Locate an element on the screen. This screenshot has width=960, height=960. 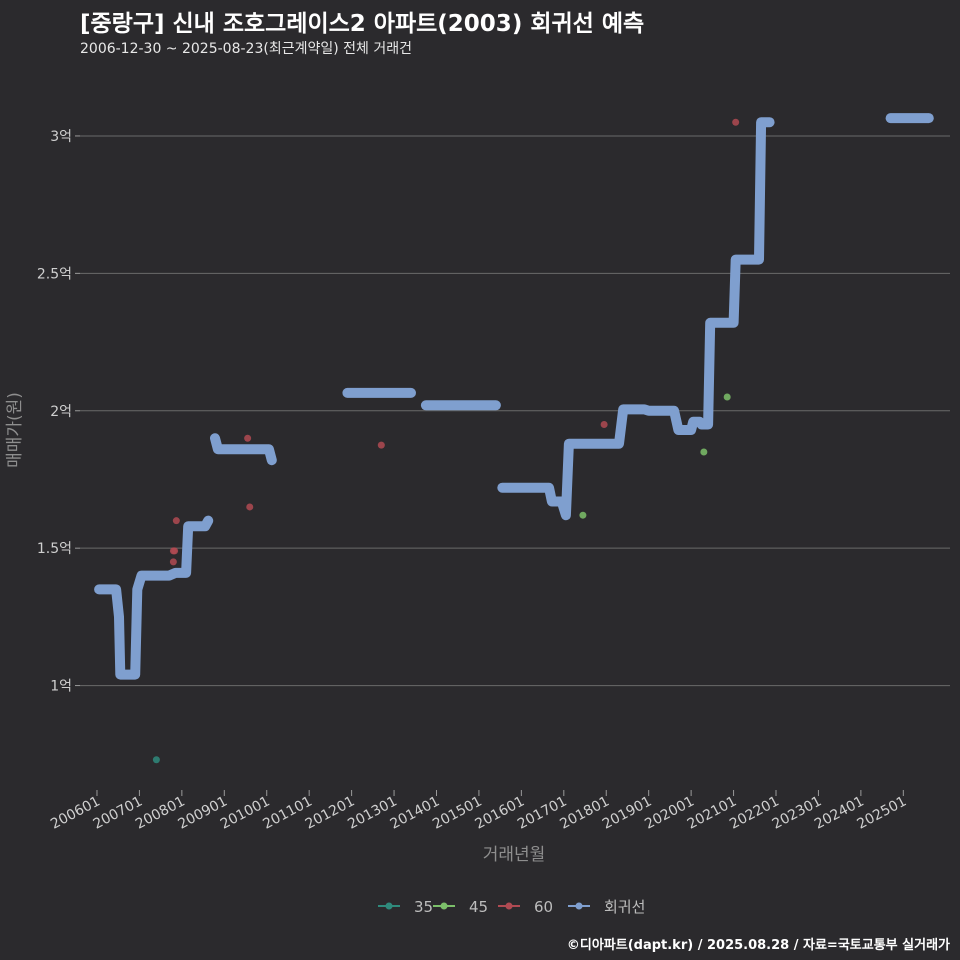
legend-label-s60: 60 is located at coordinates (543, 907).